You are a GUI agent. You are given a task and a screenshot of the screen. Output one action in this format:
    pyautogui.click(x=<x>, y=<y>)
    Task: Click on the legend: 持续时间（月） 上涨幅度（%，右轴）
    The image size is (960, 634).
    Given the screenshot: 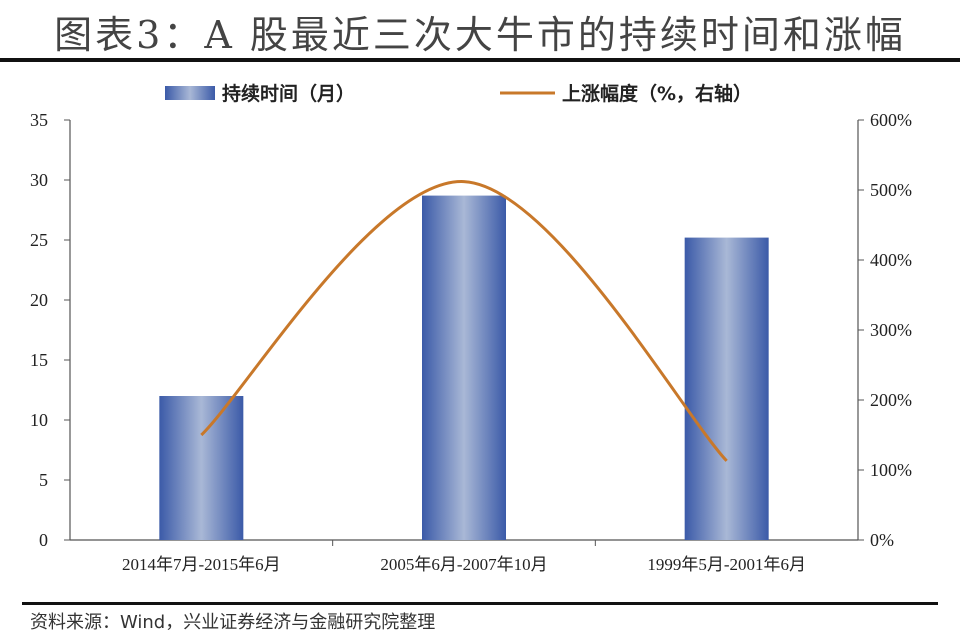 What is the action you would take?
    pyautogui.click(x=458, y=93)
    